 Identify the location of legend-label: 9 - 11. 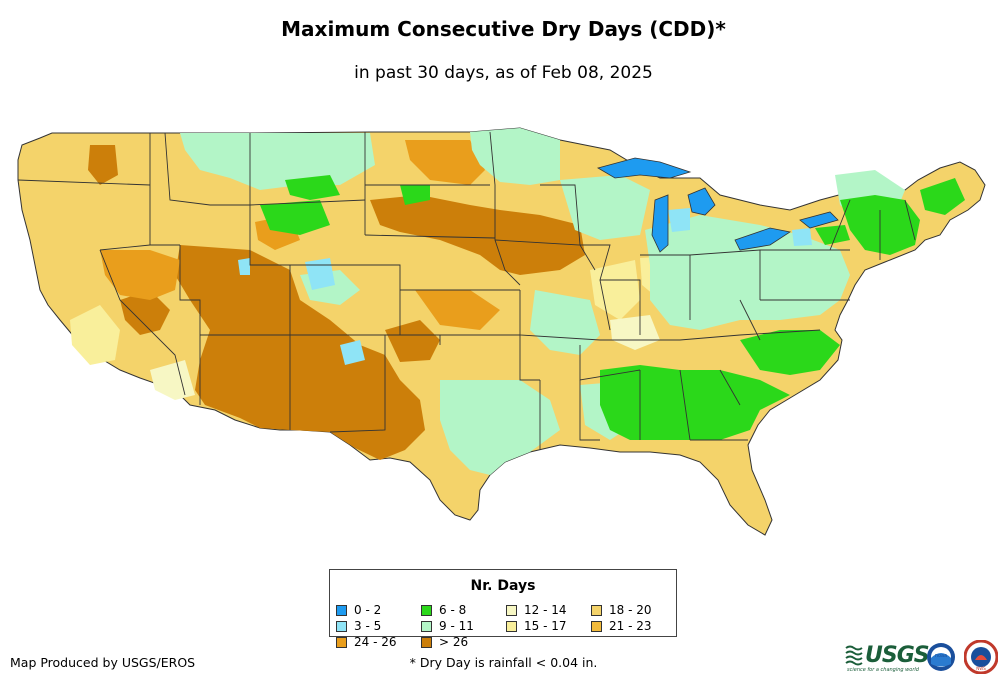
(456, 626).